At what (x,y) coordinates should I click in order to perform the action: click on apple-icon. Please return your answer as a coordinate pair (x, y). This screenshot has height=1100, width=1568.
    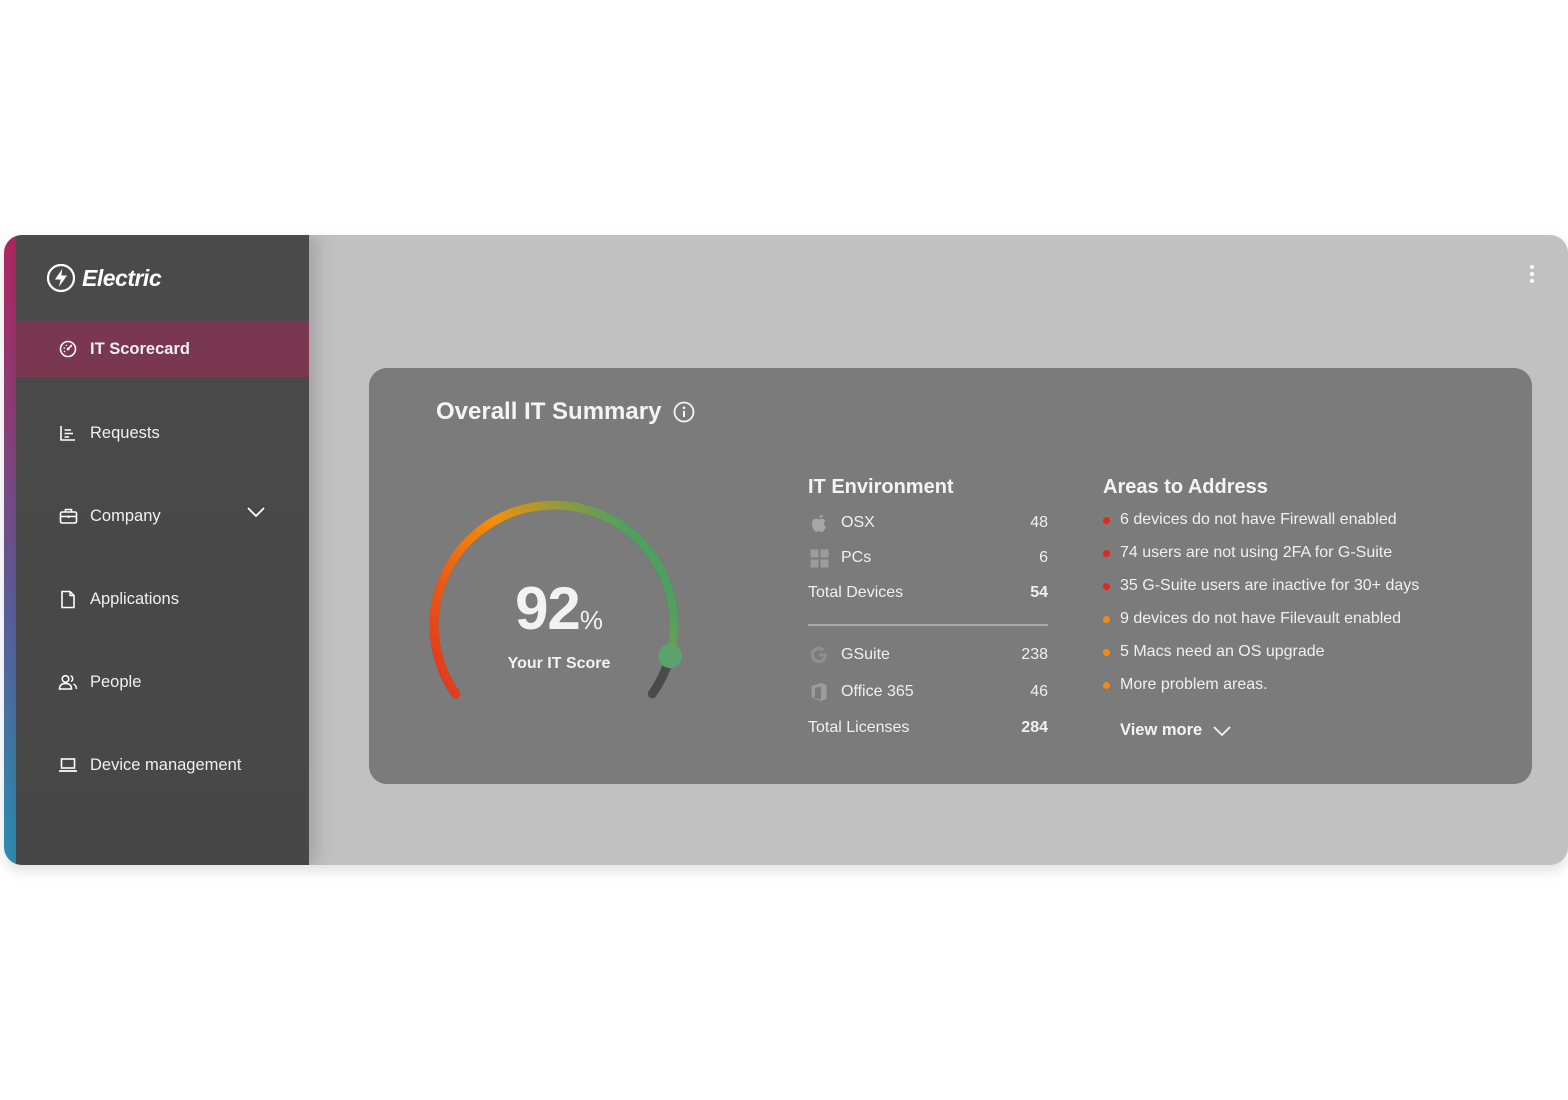
    Looking at the image, I should click on (819, 523).